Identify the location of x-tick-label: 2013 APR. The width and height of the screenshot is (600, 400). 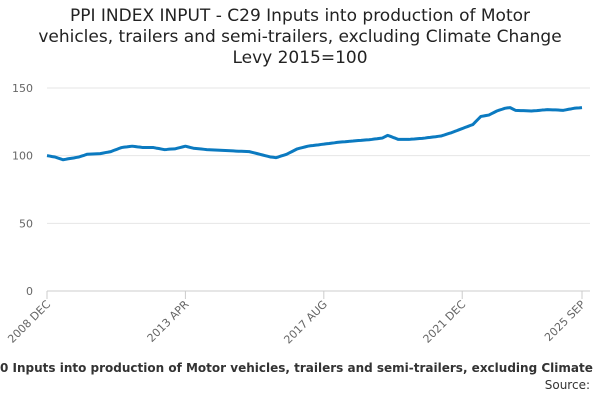
(168, 321).